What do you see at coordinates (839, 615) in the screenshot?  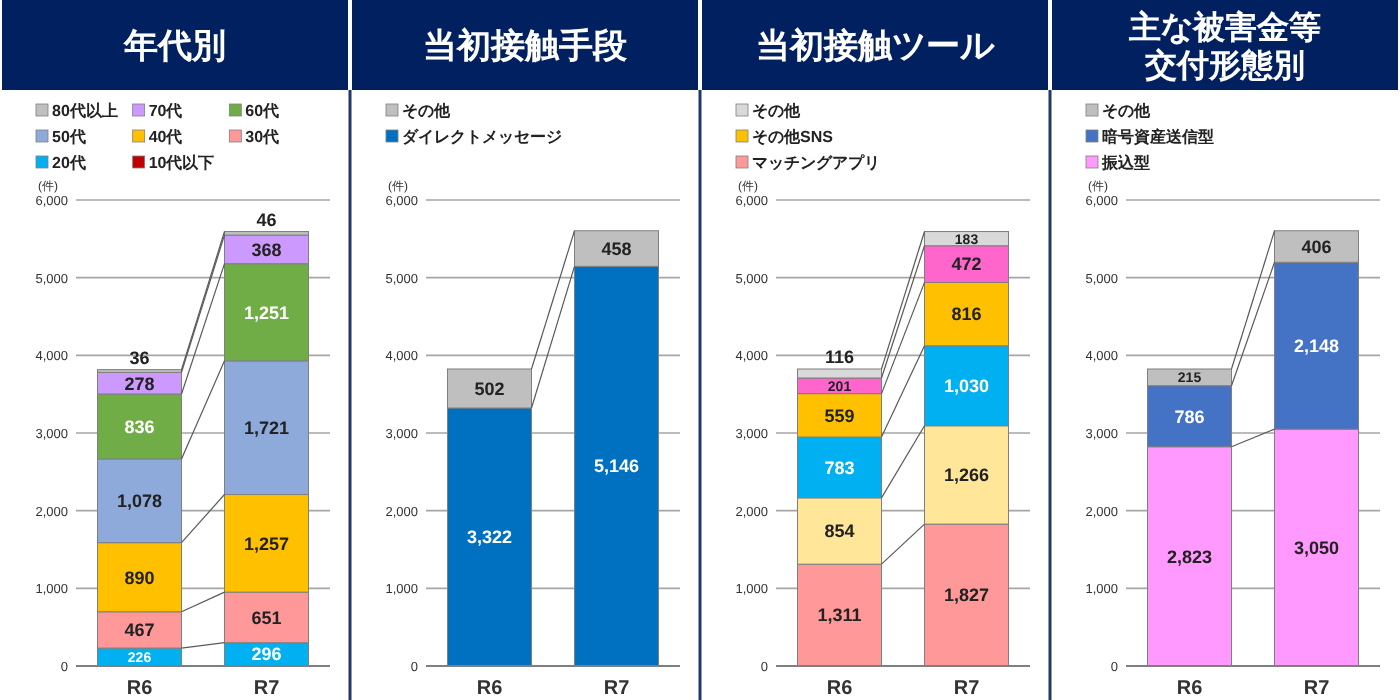 I see `data-label: 1,311` at bounding box center [839, 615].